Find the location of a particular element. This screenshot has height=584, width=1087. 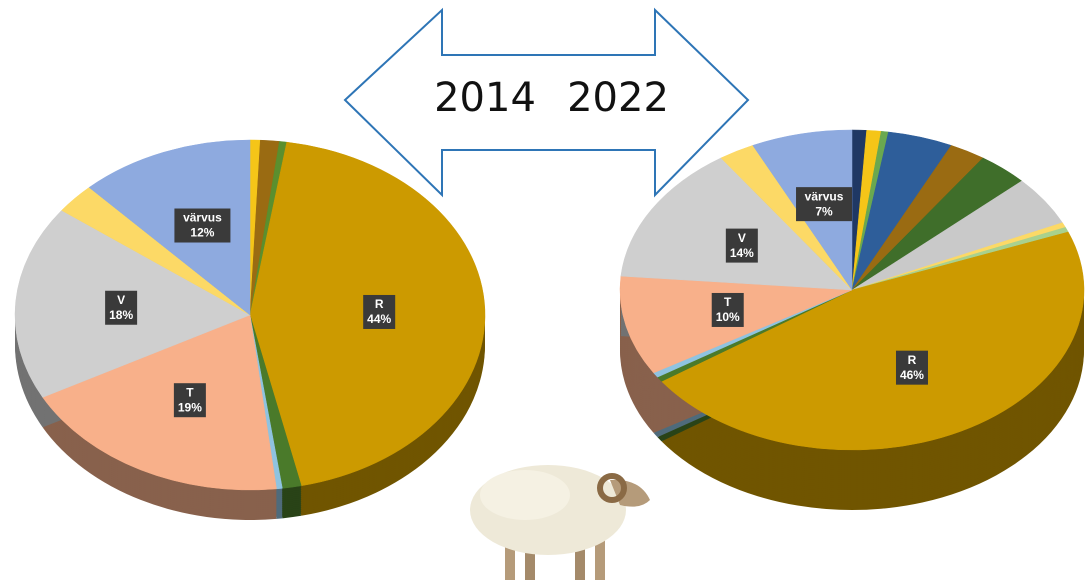

value-label: 14% is located at coordinates (742, 253).